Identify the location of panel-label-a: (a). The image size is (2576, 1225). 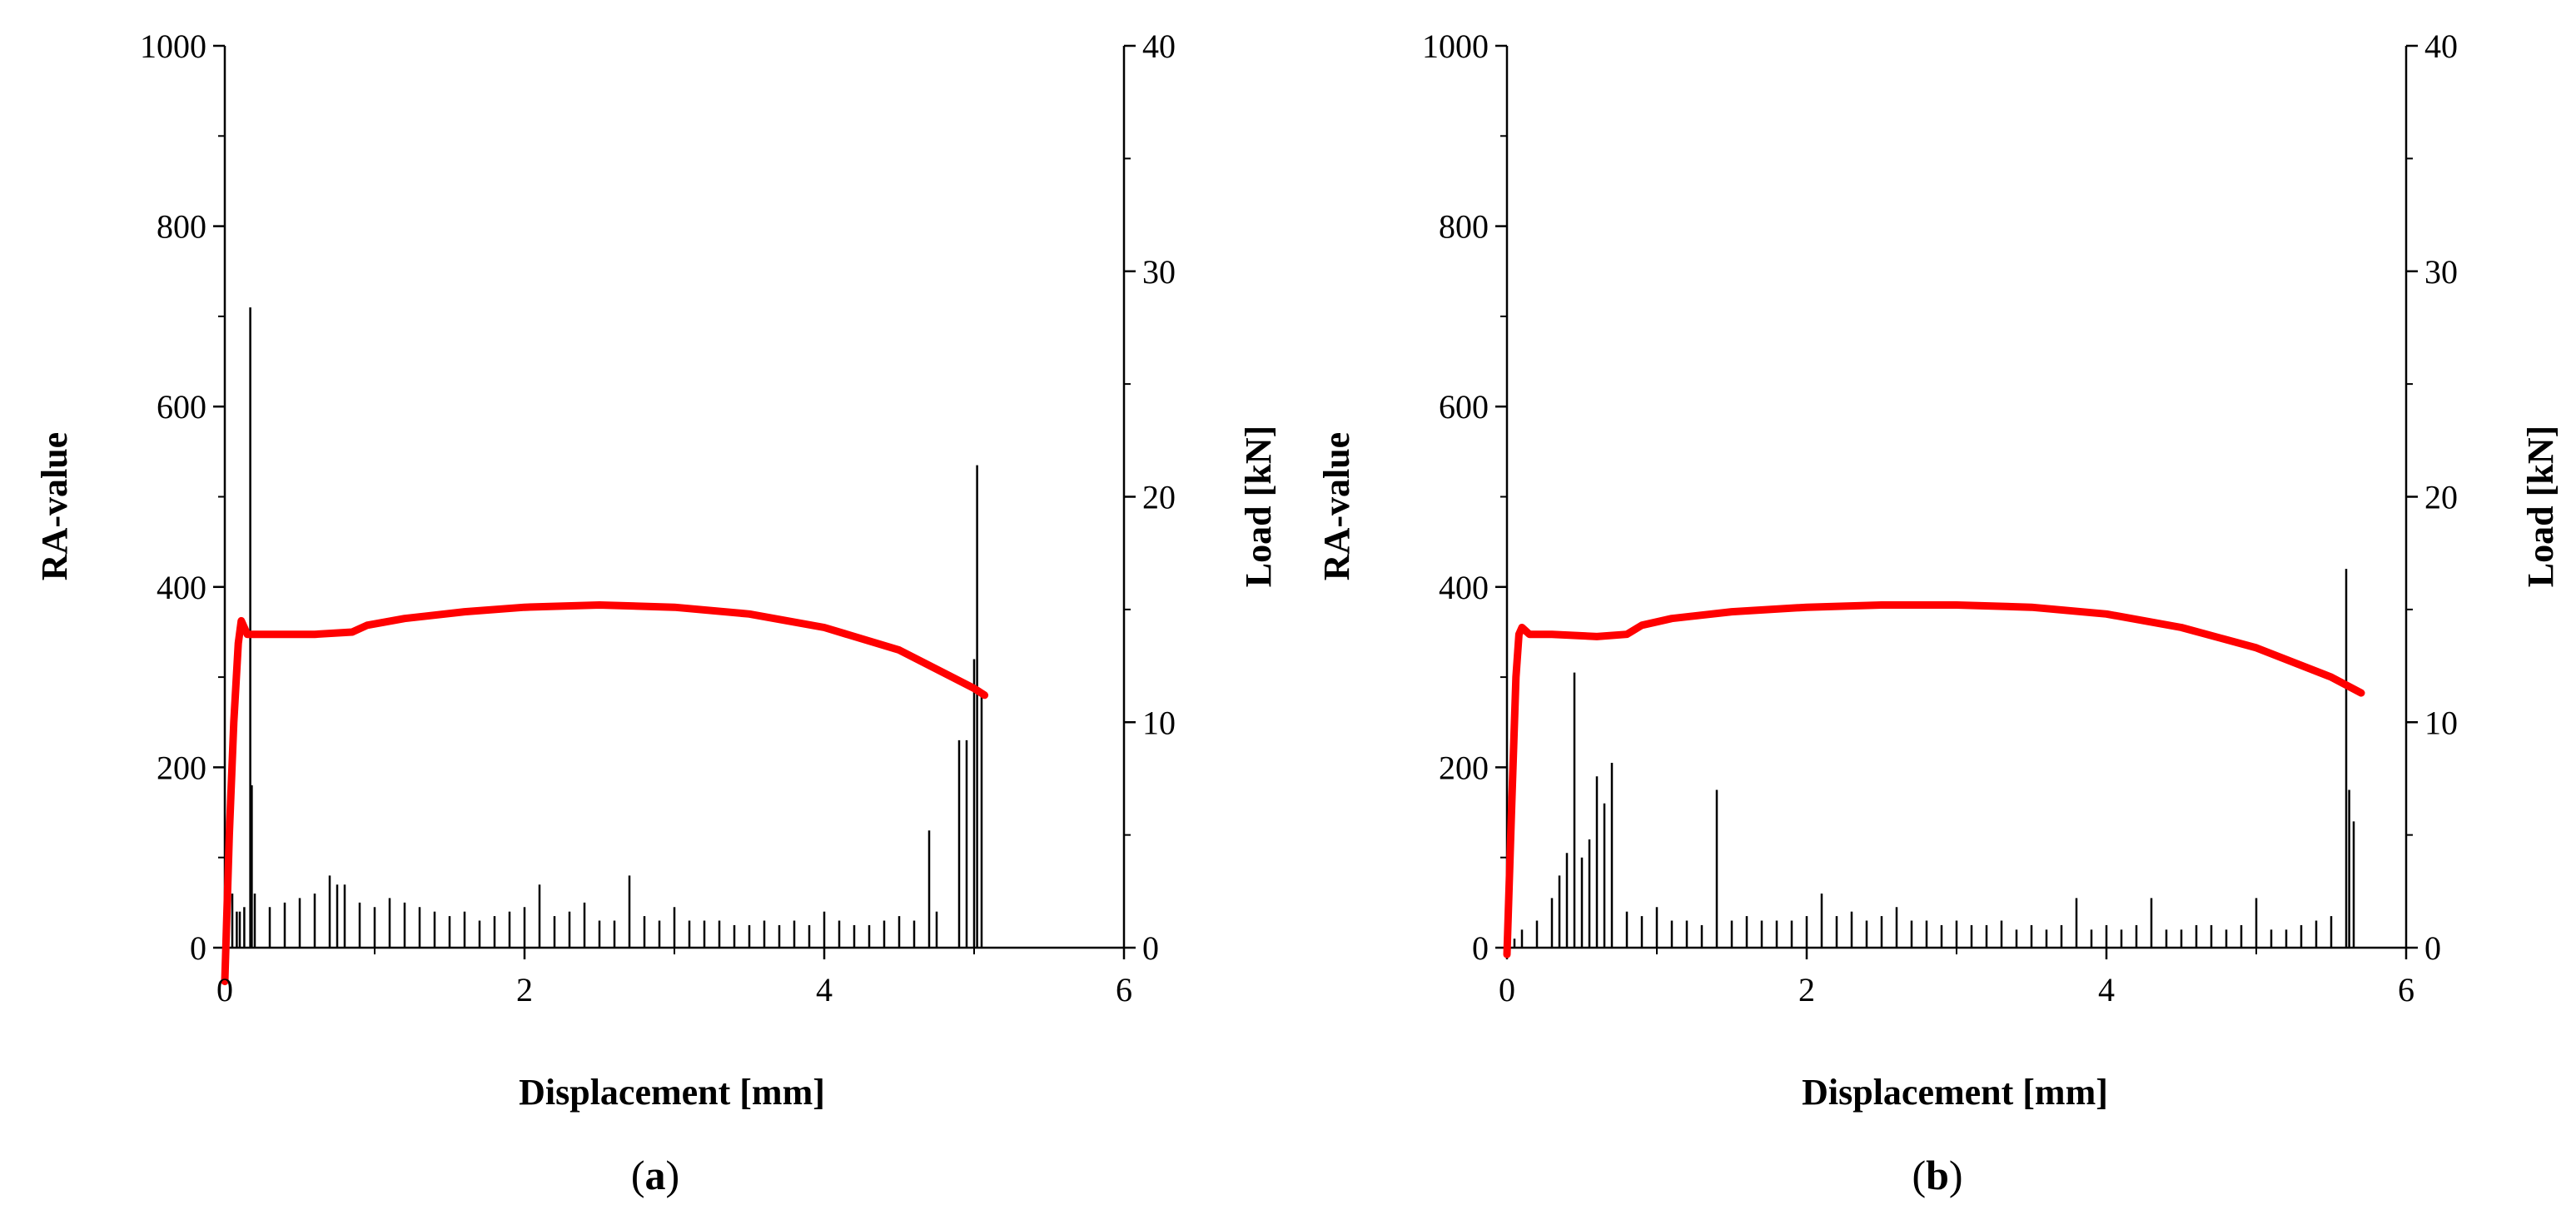
(655, 1175).